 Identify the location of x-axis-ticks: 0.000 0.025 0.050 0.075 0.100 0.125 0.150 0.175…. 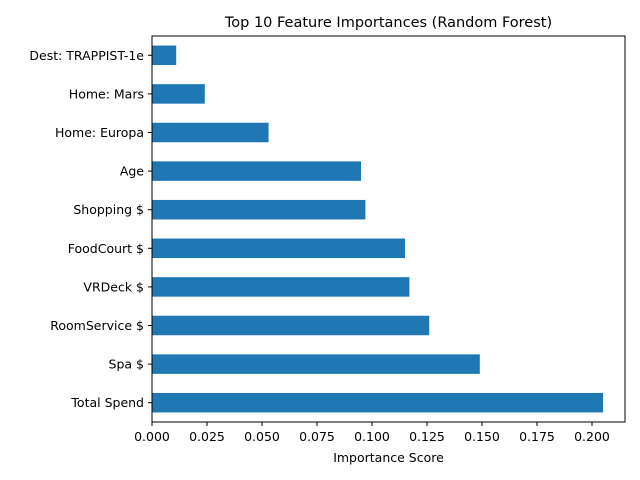
(372, 433).